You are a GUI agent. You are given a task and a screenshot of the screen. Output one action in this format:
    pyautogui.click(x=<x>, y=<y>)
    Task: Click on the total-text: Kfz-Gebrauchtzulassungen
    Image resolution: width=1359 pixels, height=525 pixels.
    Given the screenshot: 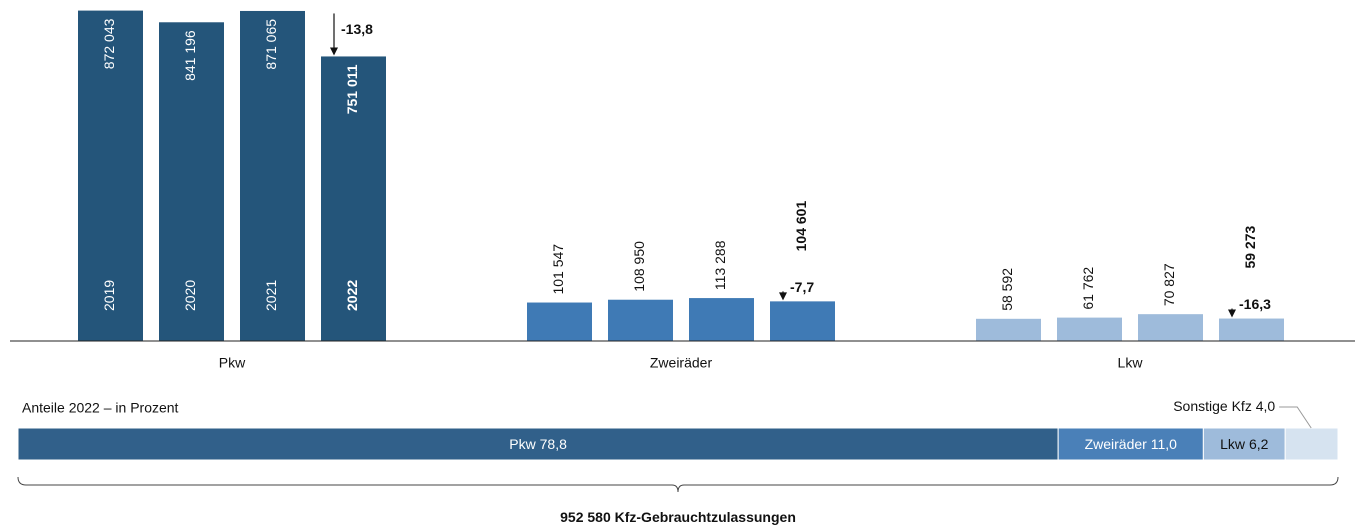 What is the action you would take?
    pyautogui.click(x=705, y=517)
    